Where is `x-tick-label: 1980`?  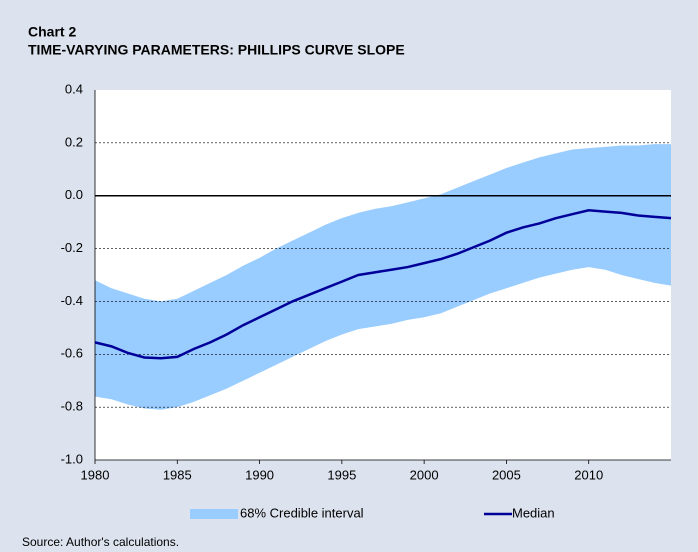
x-tick-label: 1980 is located at coordinates (95, 474).